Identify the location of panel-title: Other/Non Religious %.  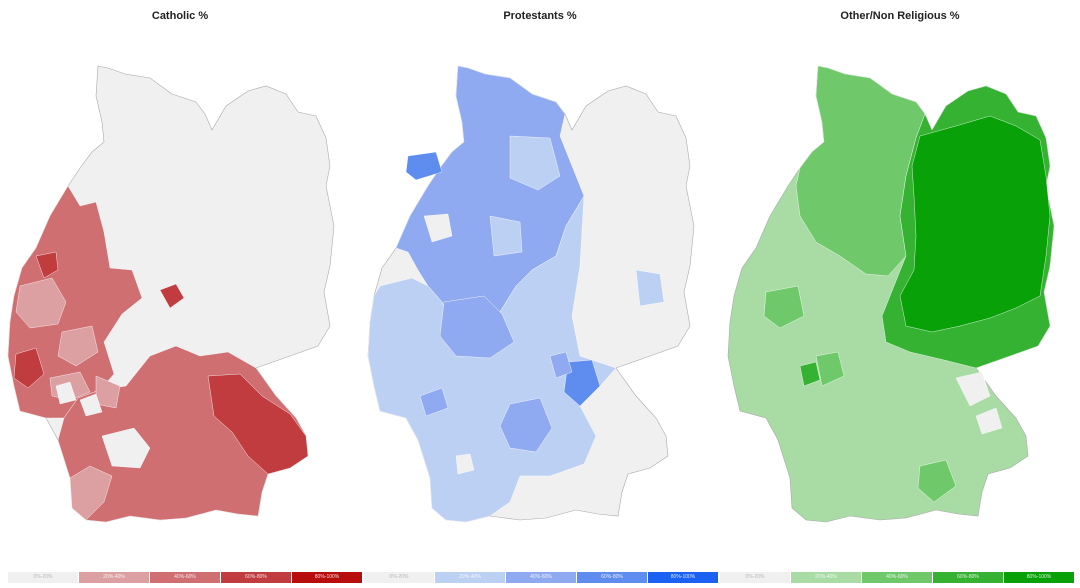
(900, 16).